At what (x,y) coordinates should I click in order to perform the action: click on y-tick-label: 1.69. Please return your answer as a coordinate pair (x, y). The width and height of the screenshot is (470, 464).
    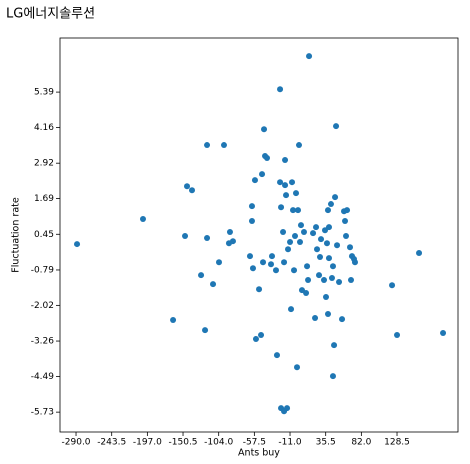
    Looking at the image, I should click on (44, 199).